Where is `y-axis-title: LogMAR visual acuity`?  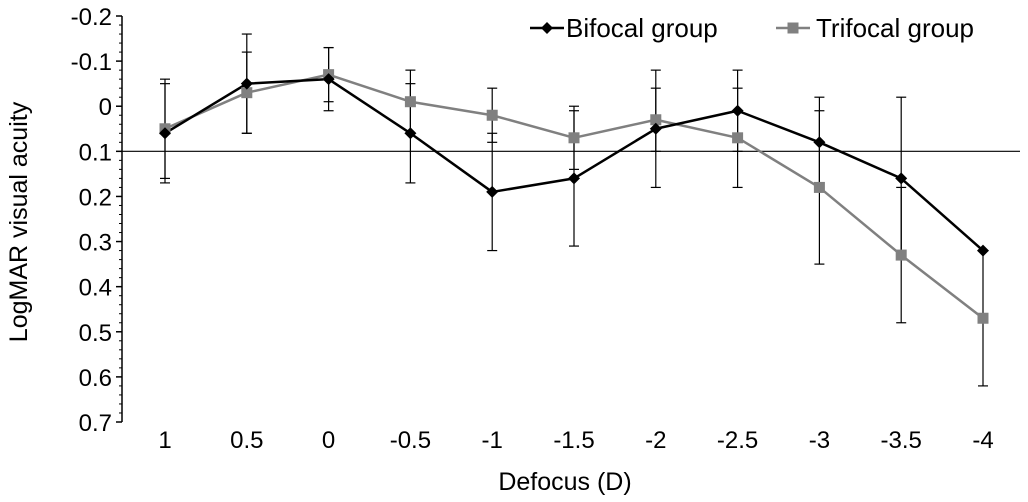
y-axis-title: LogMAR visual acuity is located at coordinates (19, 221).